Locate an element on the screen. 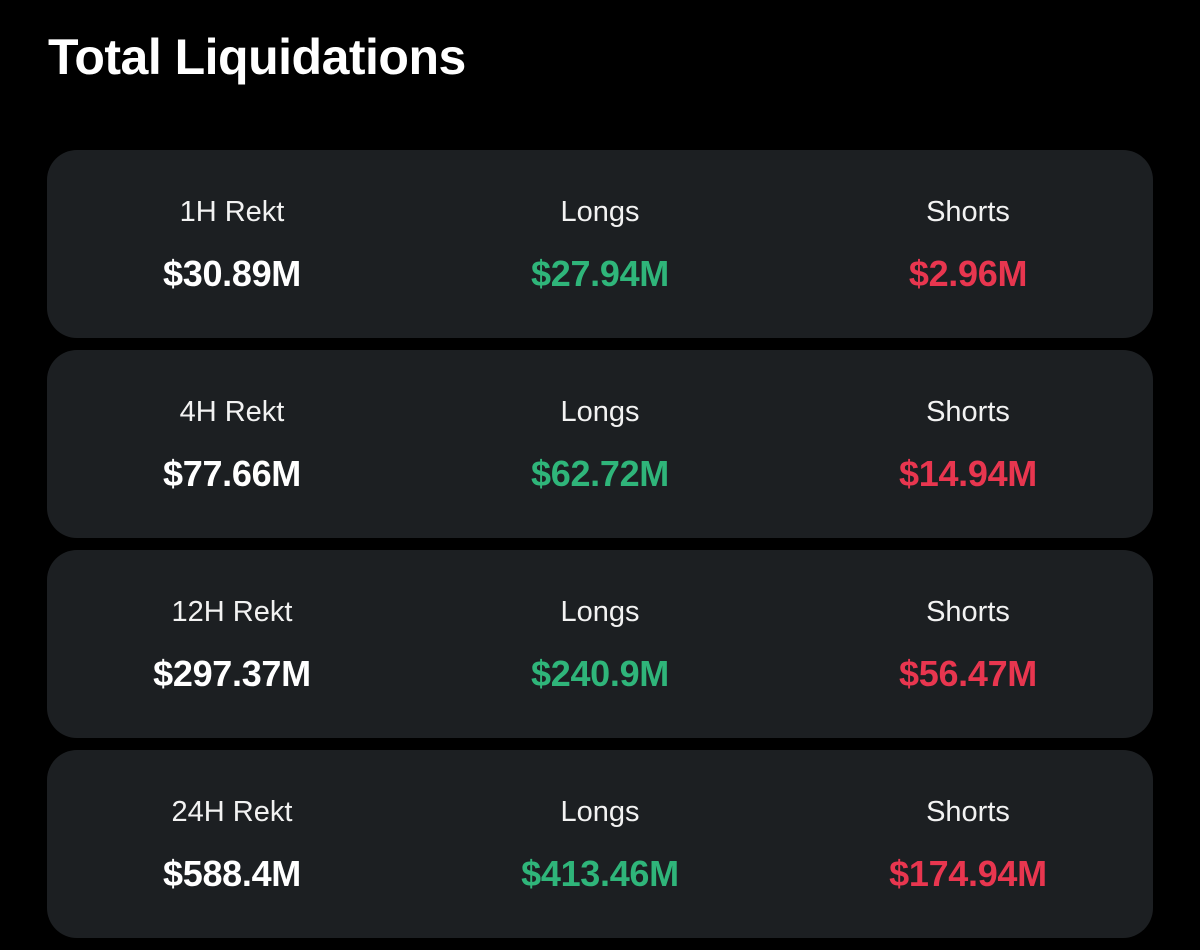 The image size is (1200, 950). longs-cell: Longs $240.9M is located at coordinates (600, 644).